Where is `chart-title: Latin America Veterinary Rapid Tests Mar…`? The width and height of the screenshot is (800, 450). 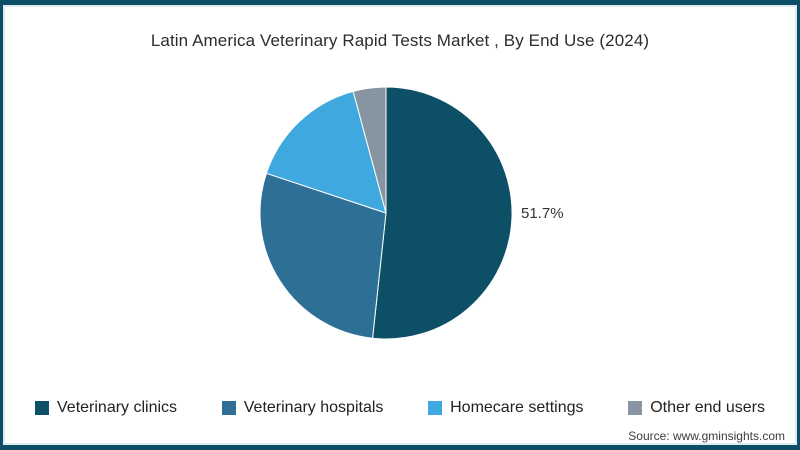 chart-title: Latin America Veterinary Rapid Tests Mar… is located at coordinates (400, 40).